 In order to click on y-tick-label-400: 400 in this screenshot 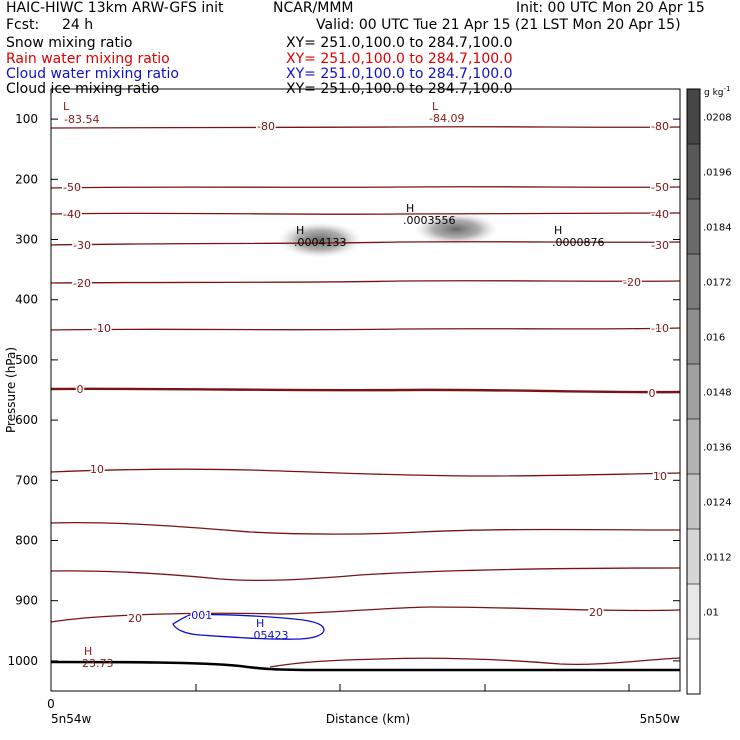, I will do `click(26, 300)`.